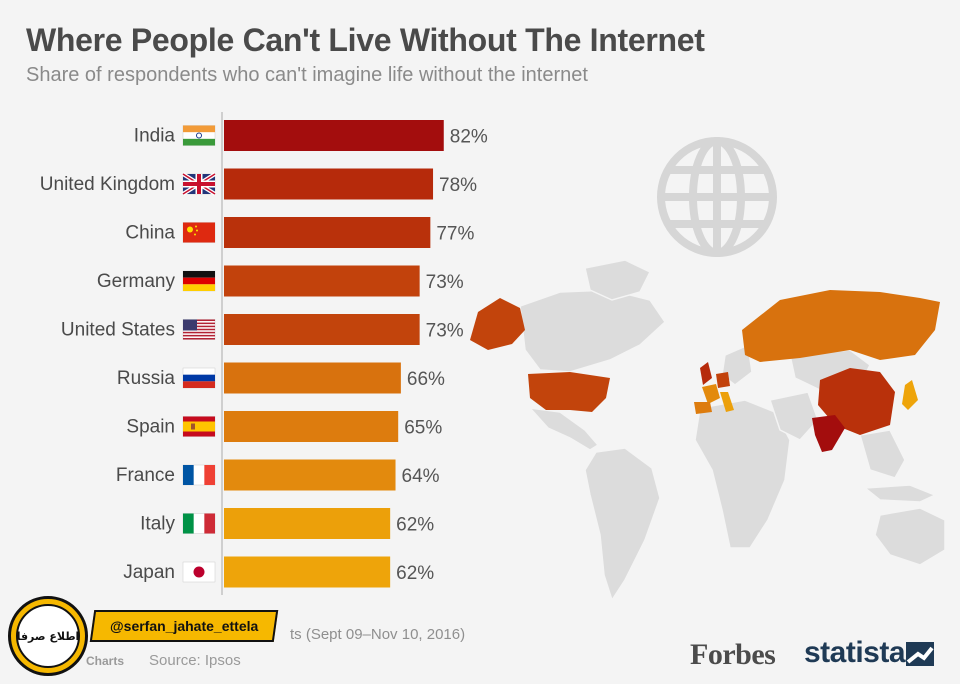 This screenshot has height=684, width=960. I want to click on bar-row: United Kingdom 78%, so click(258, 184).